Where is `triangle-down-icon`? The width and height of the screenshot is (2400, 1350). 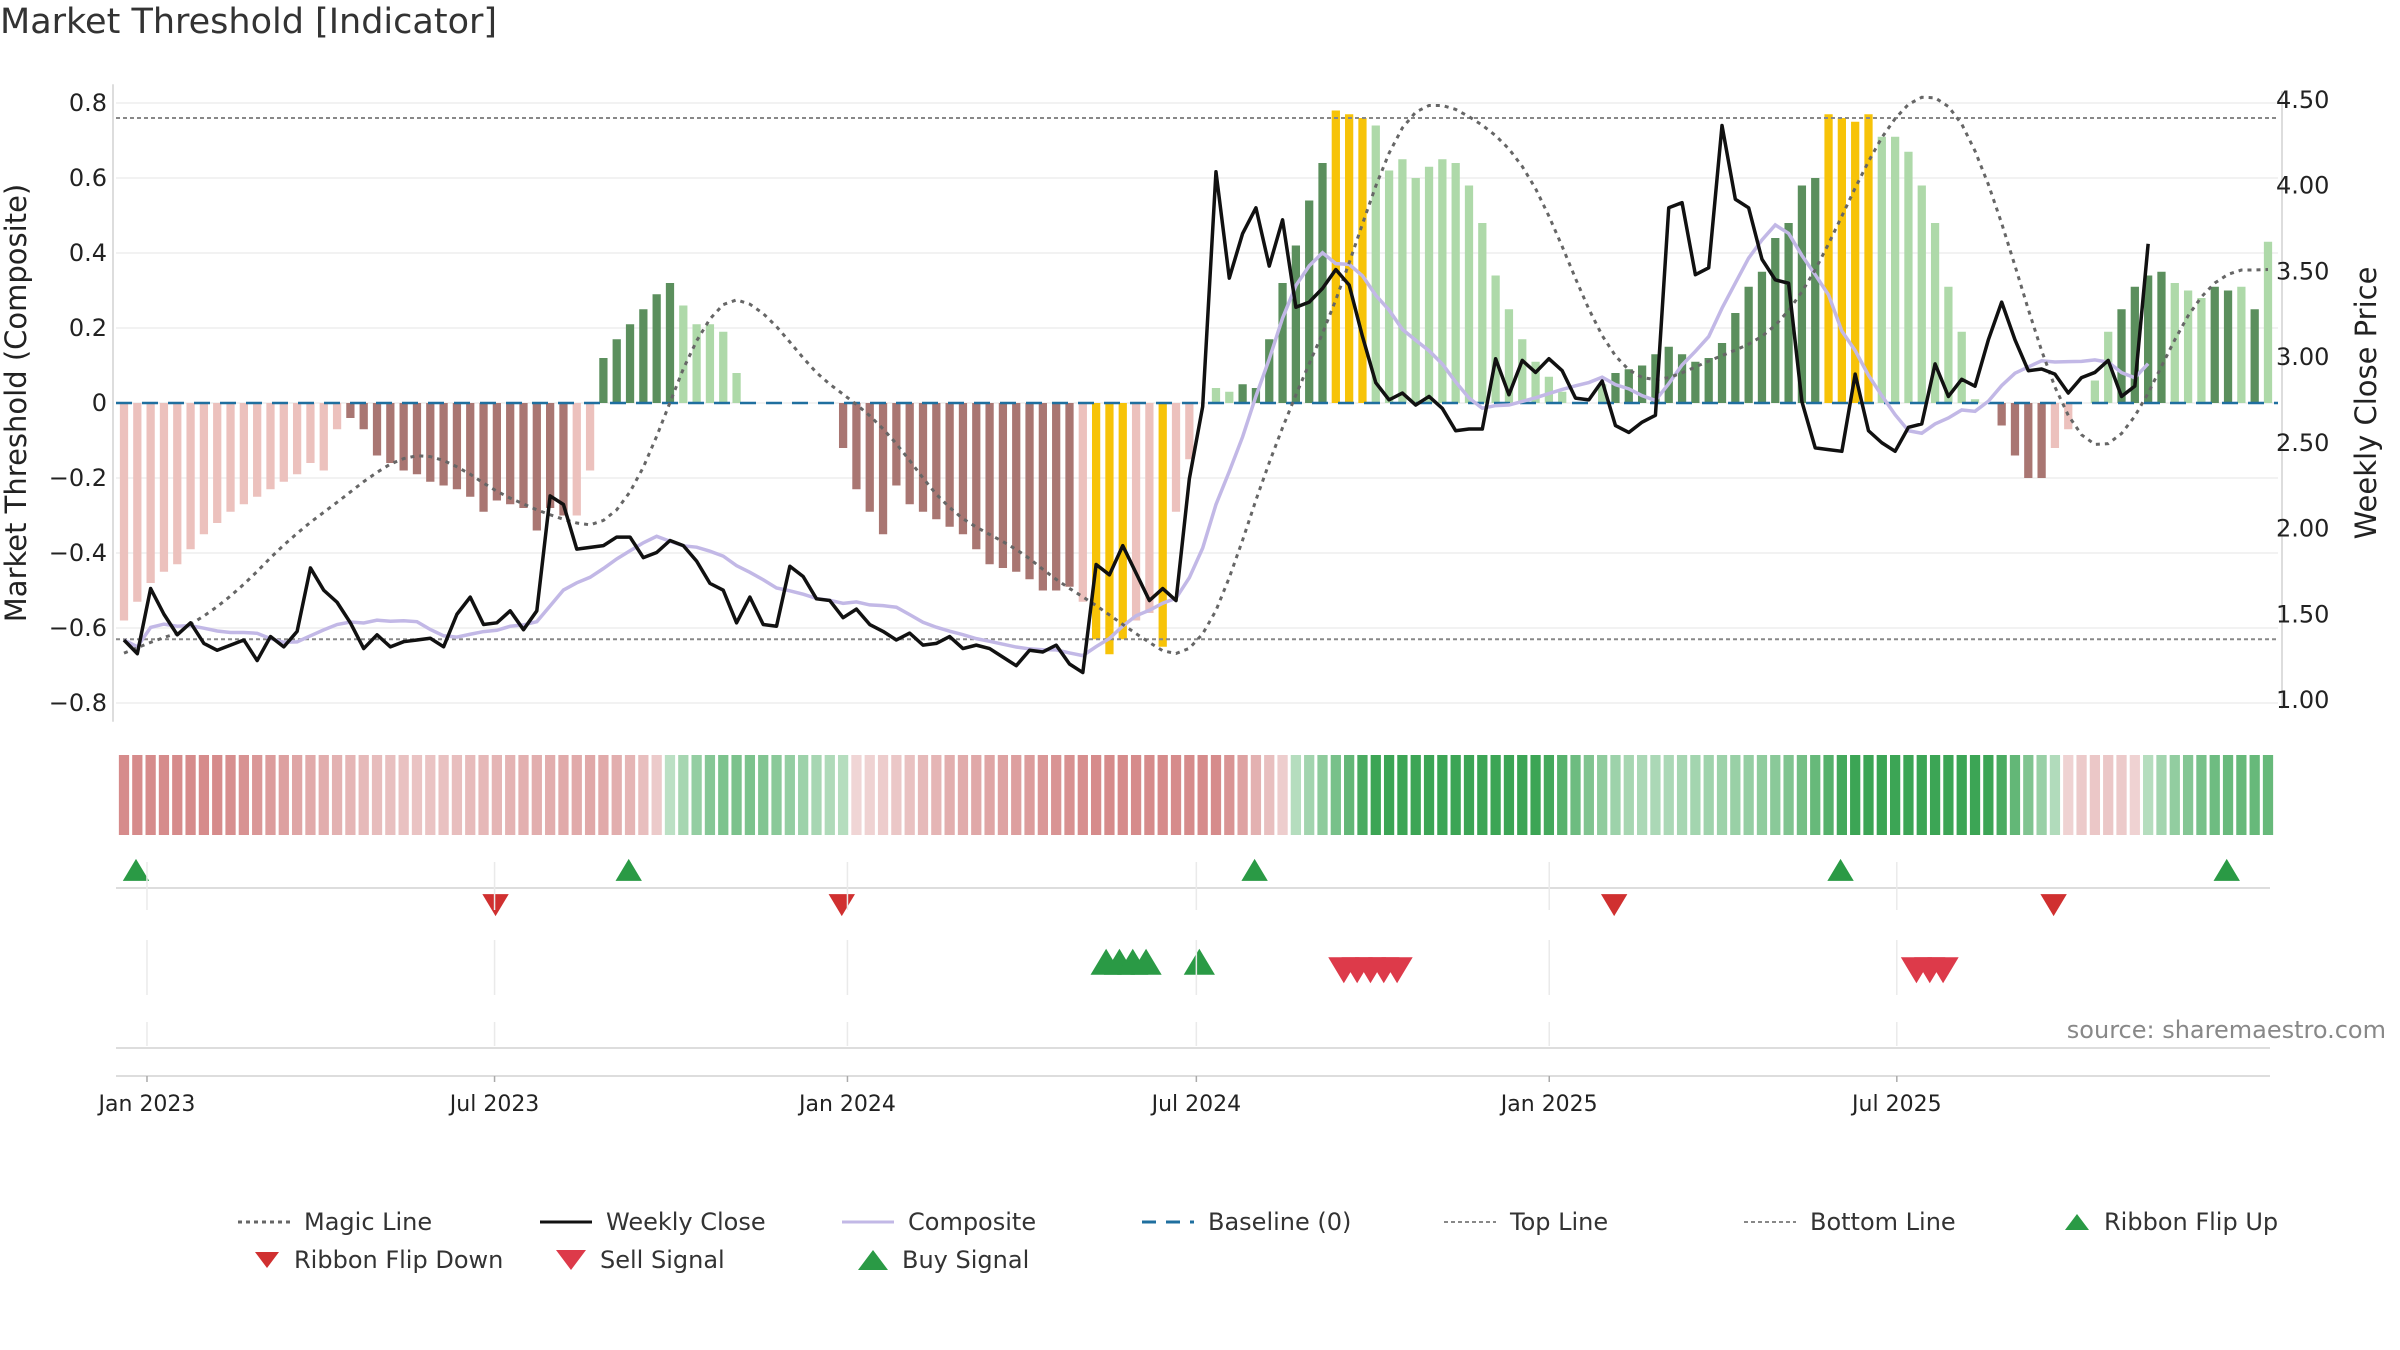
triangle-down-icon is located at coordinates (571, 1260).